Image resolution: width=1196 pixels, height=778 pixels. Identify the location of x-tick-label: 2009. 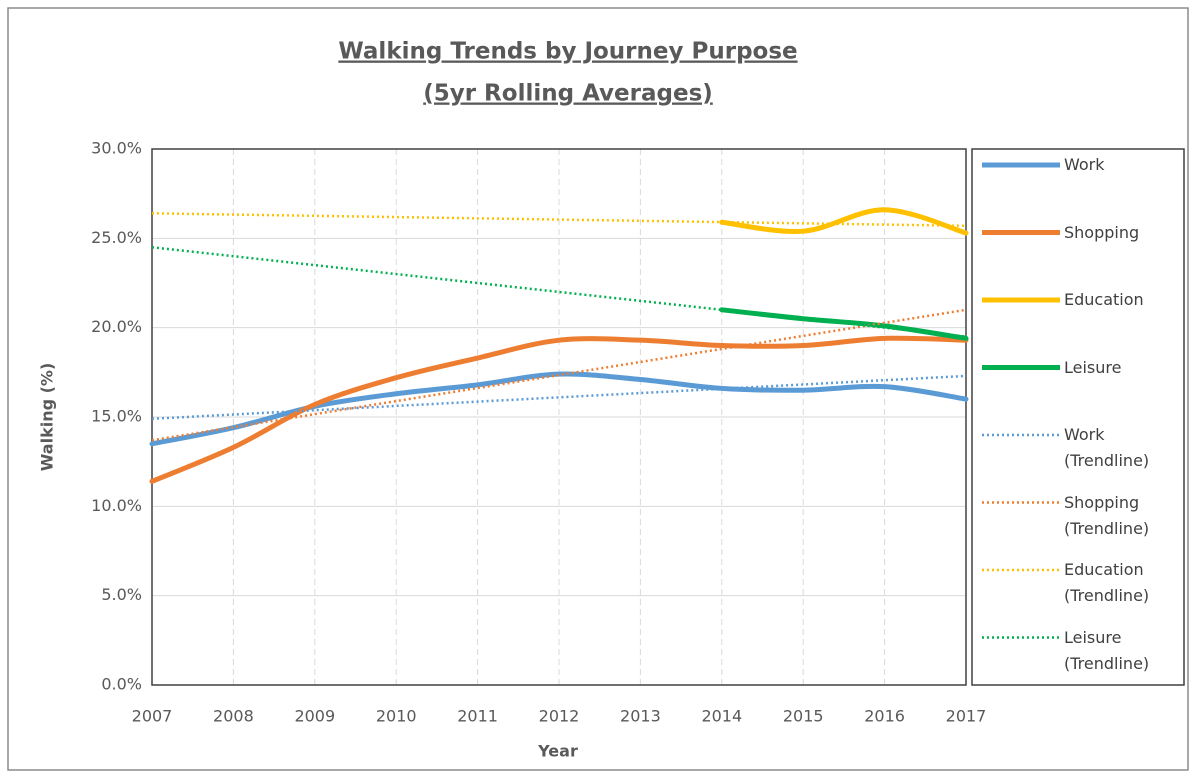
(314, 716).